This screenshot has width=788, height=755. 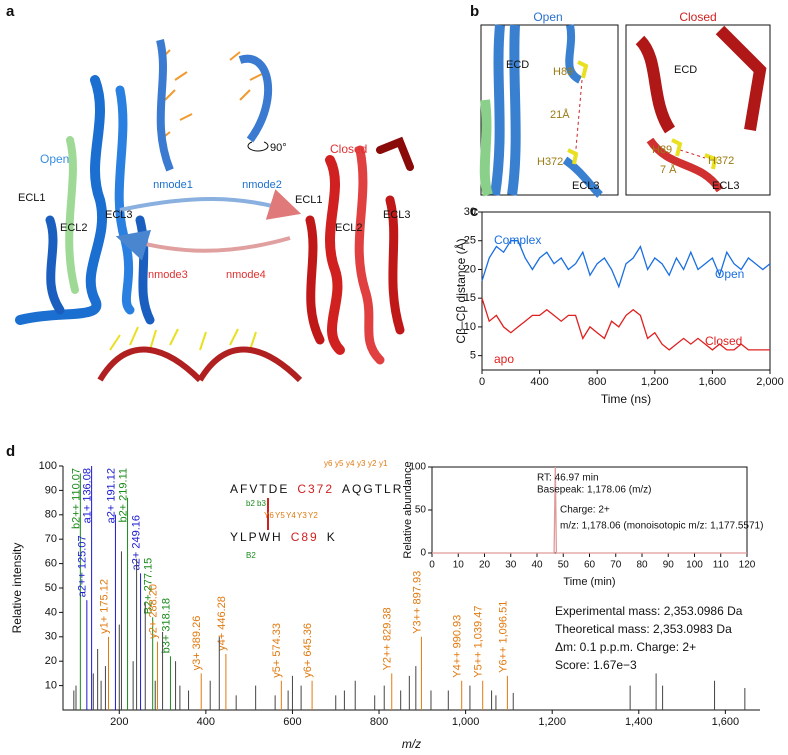 What do you see at coordinates (119, 722) in the screenshot?
I see `x-tick-label: 200` at bounding box center [119, 722].